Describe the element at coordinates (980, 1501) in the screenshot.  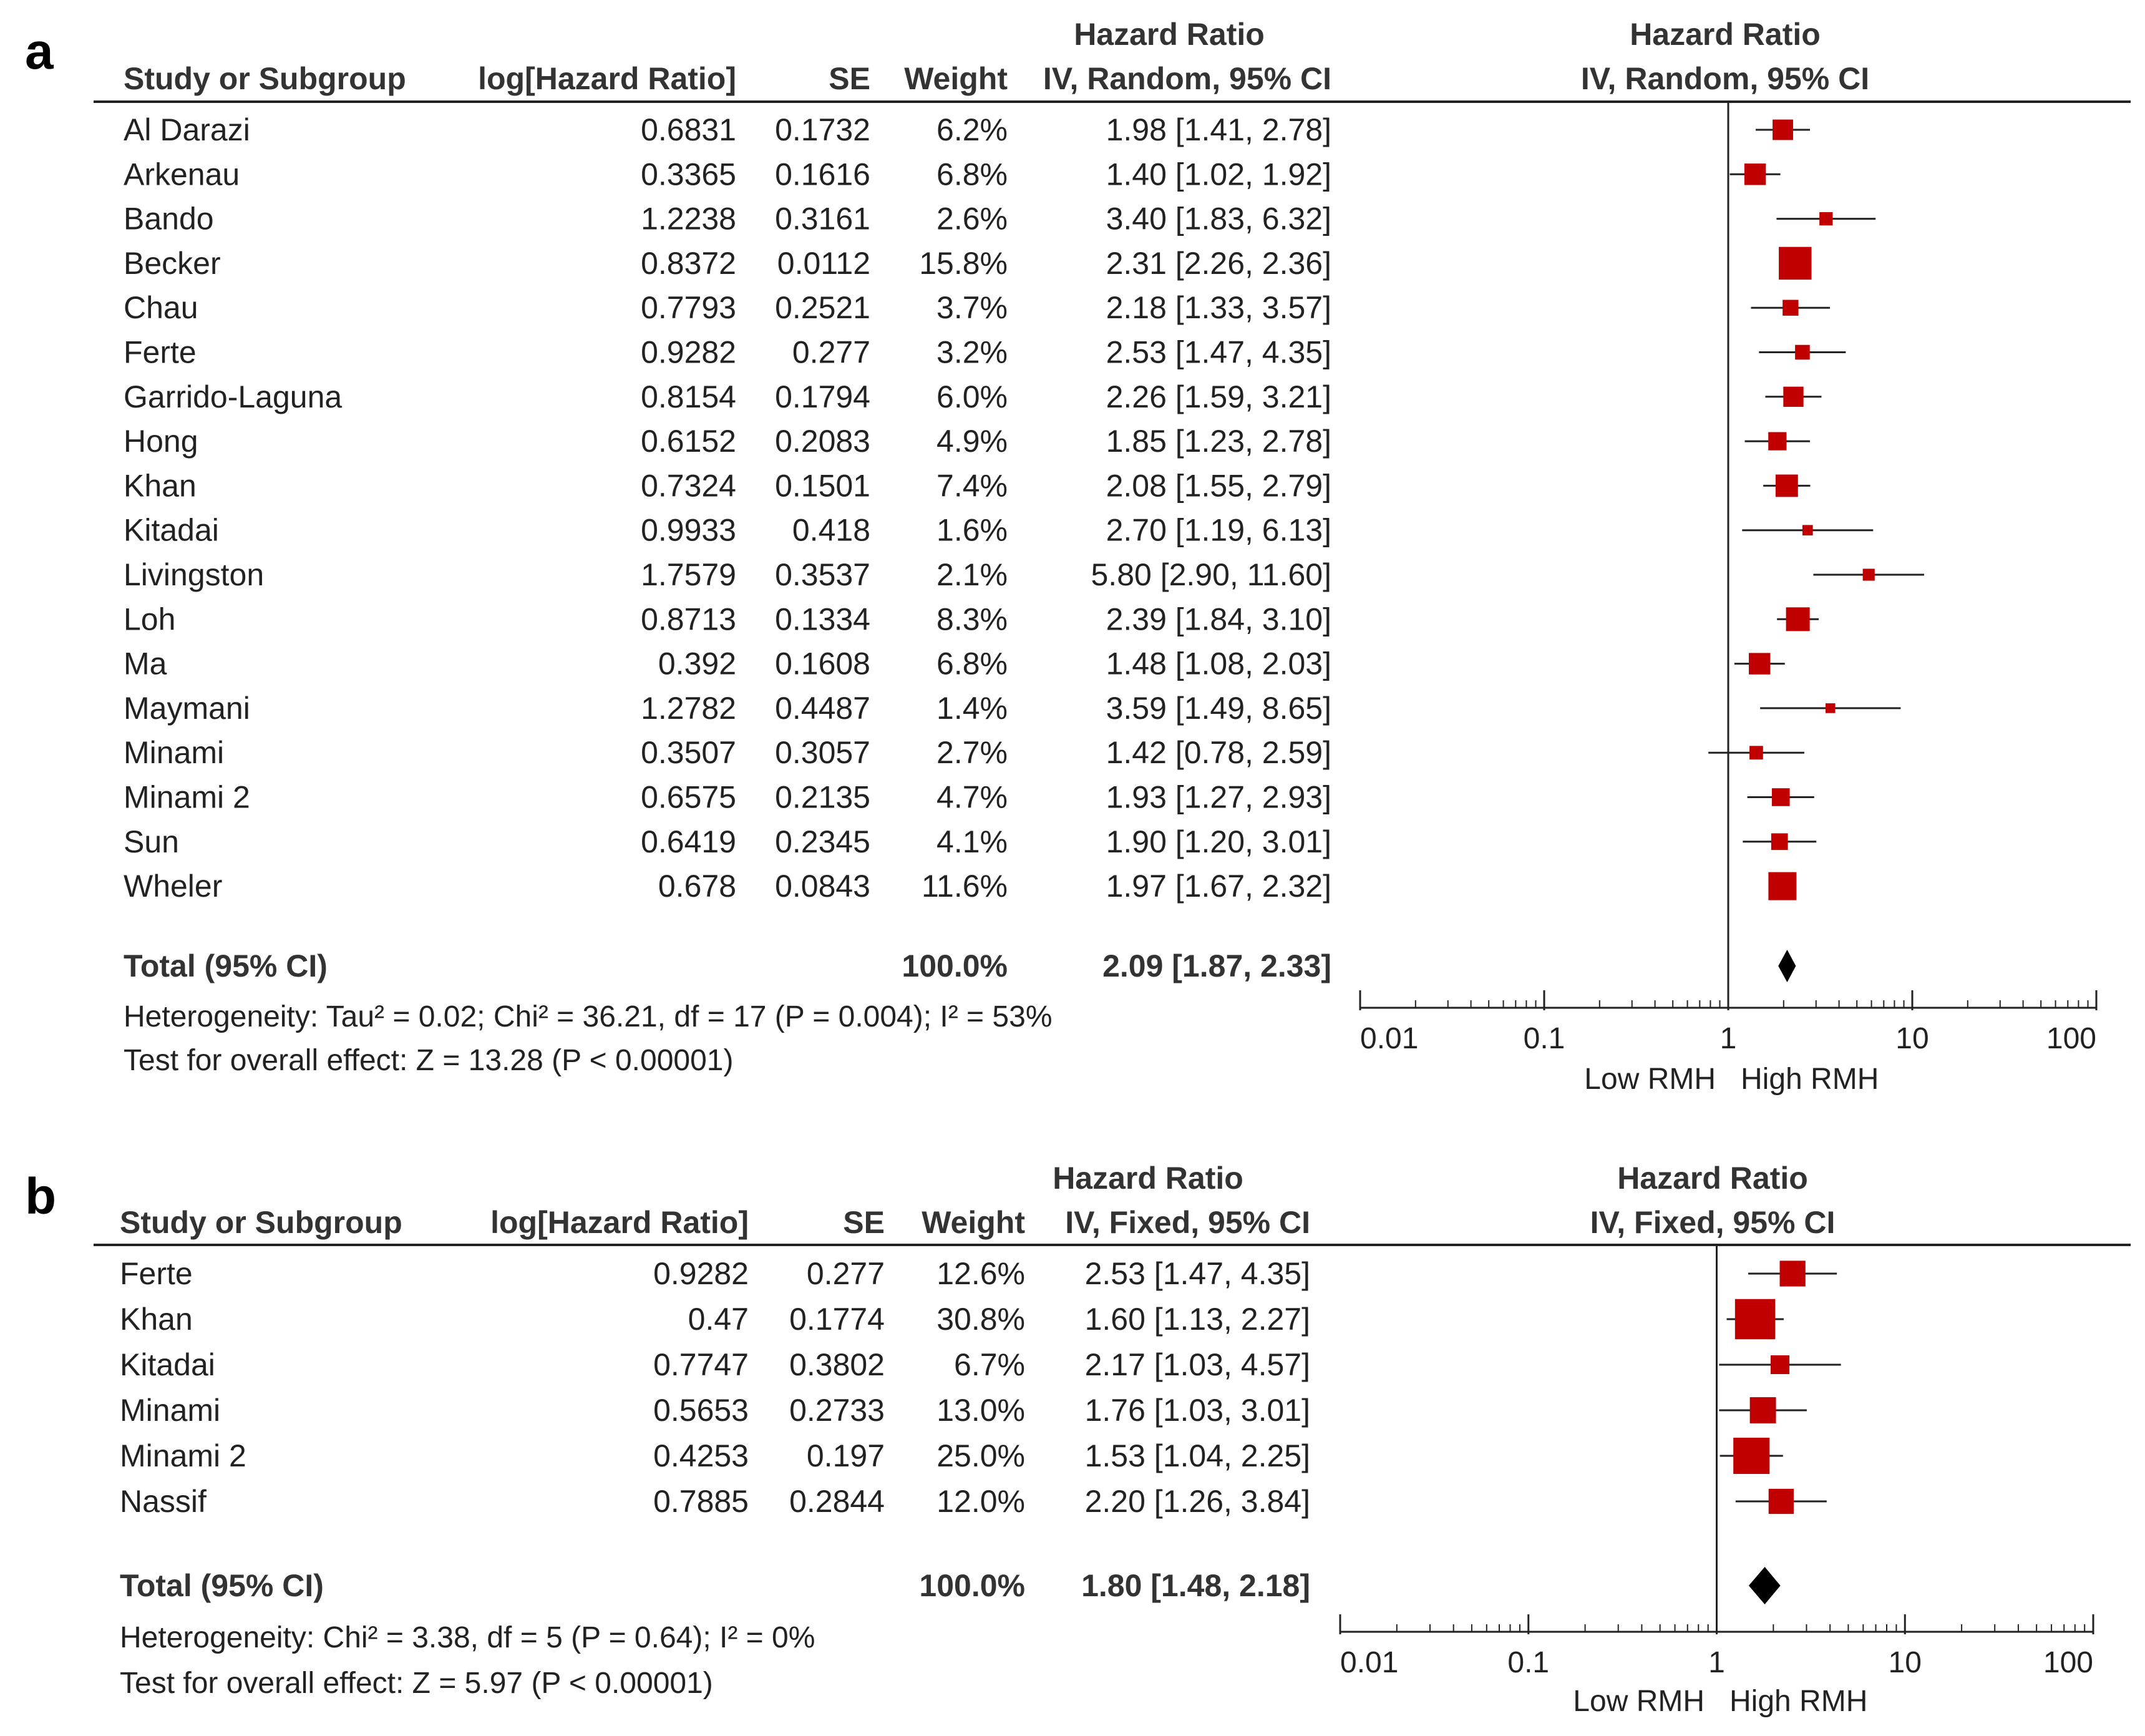
I see `study-weight: 12.0%` at that location.